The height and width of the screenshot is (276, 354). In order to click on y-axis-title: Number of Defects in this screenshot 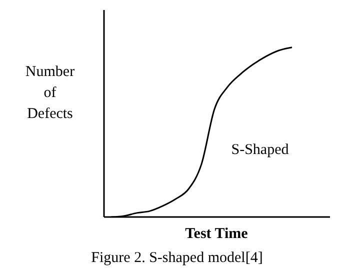, I will do `click(50, 93)`.